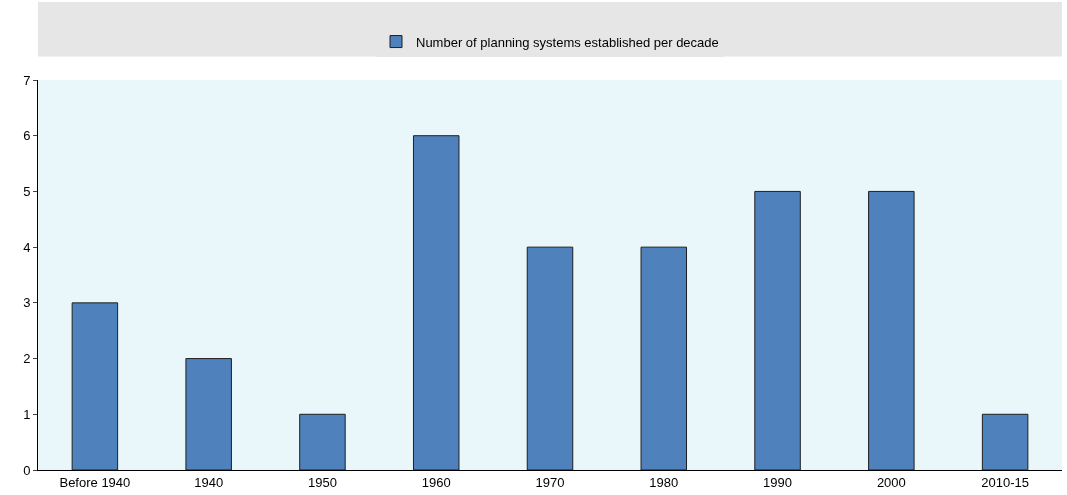  What do you see at coordinates (664, 482) in the screenshot?
I see `x-tick-label: 1980` at bounding box center [664, 482].